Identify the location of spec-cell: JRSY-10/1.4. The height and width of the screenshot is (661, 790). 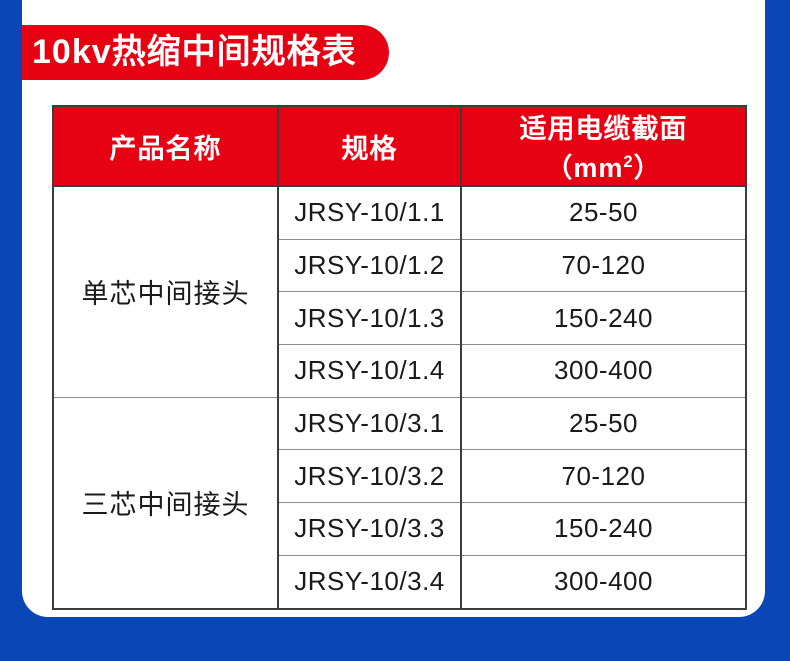
(369, 371).